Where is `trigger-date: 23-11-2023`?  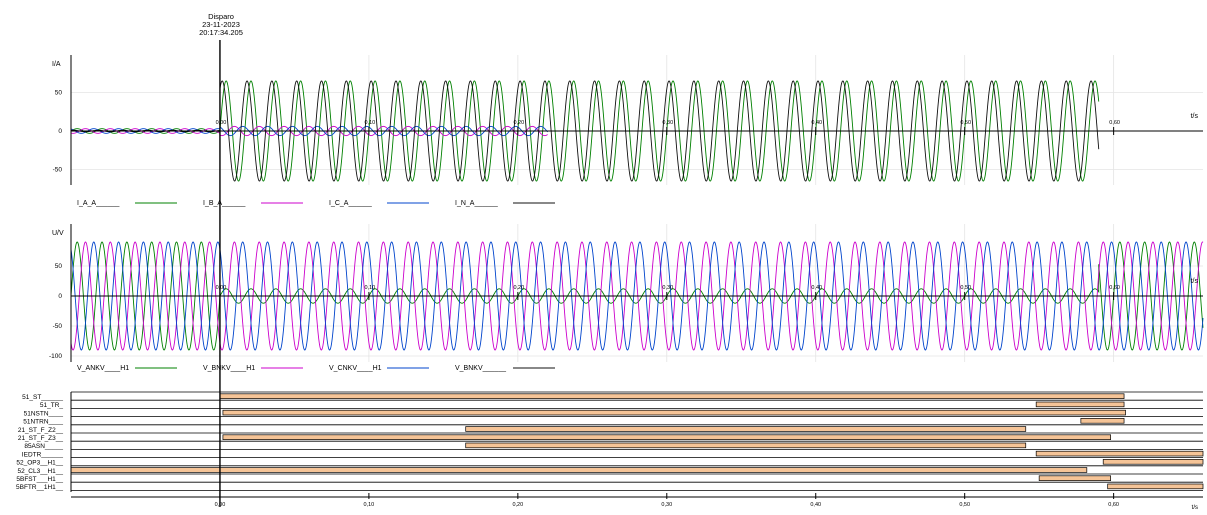 trigger-date: 23-11-2023 is located at coordinates (221, 24).